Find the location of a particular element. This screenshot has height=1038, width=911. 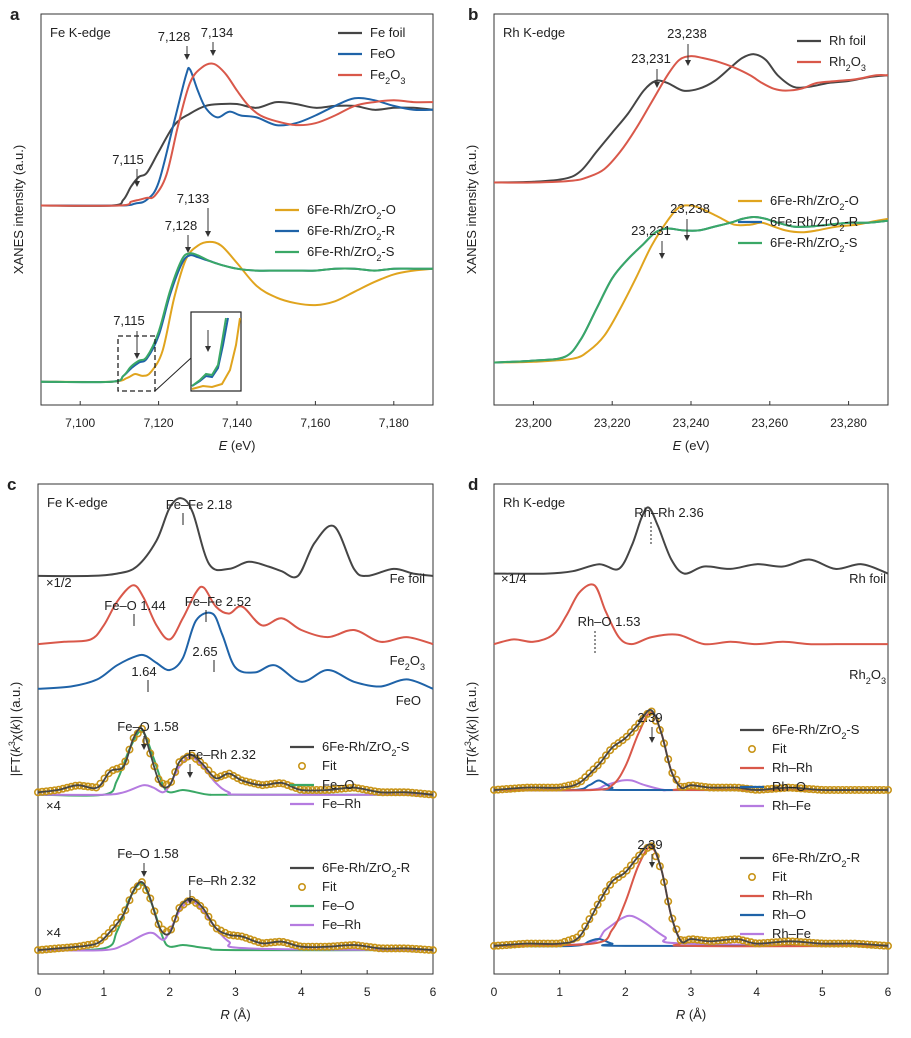

annotation: 2.39 is located at coordinates (649, 844).